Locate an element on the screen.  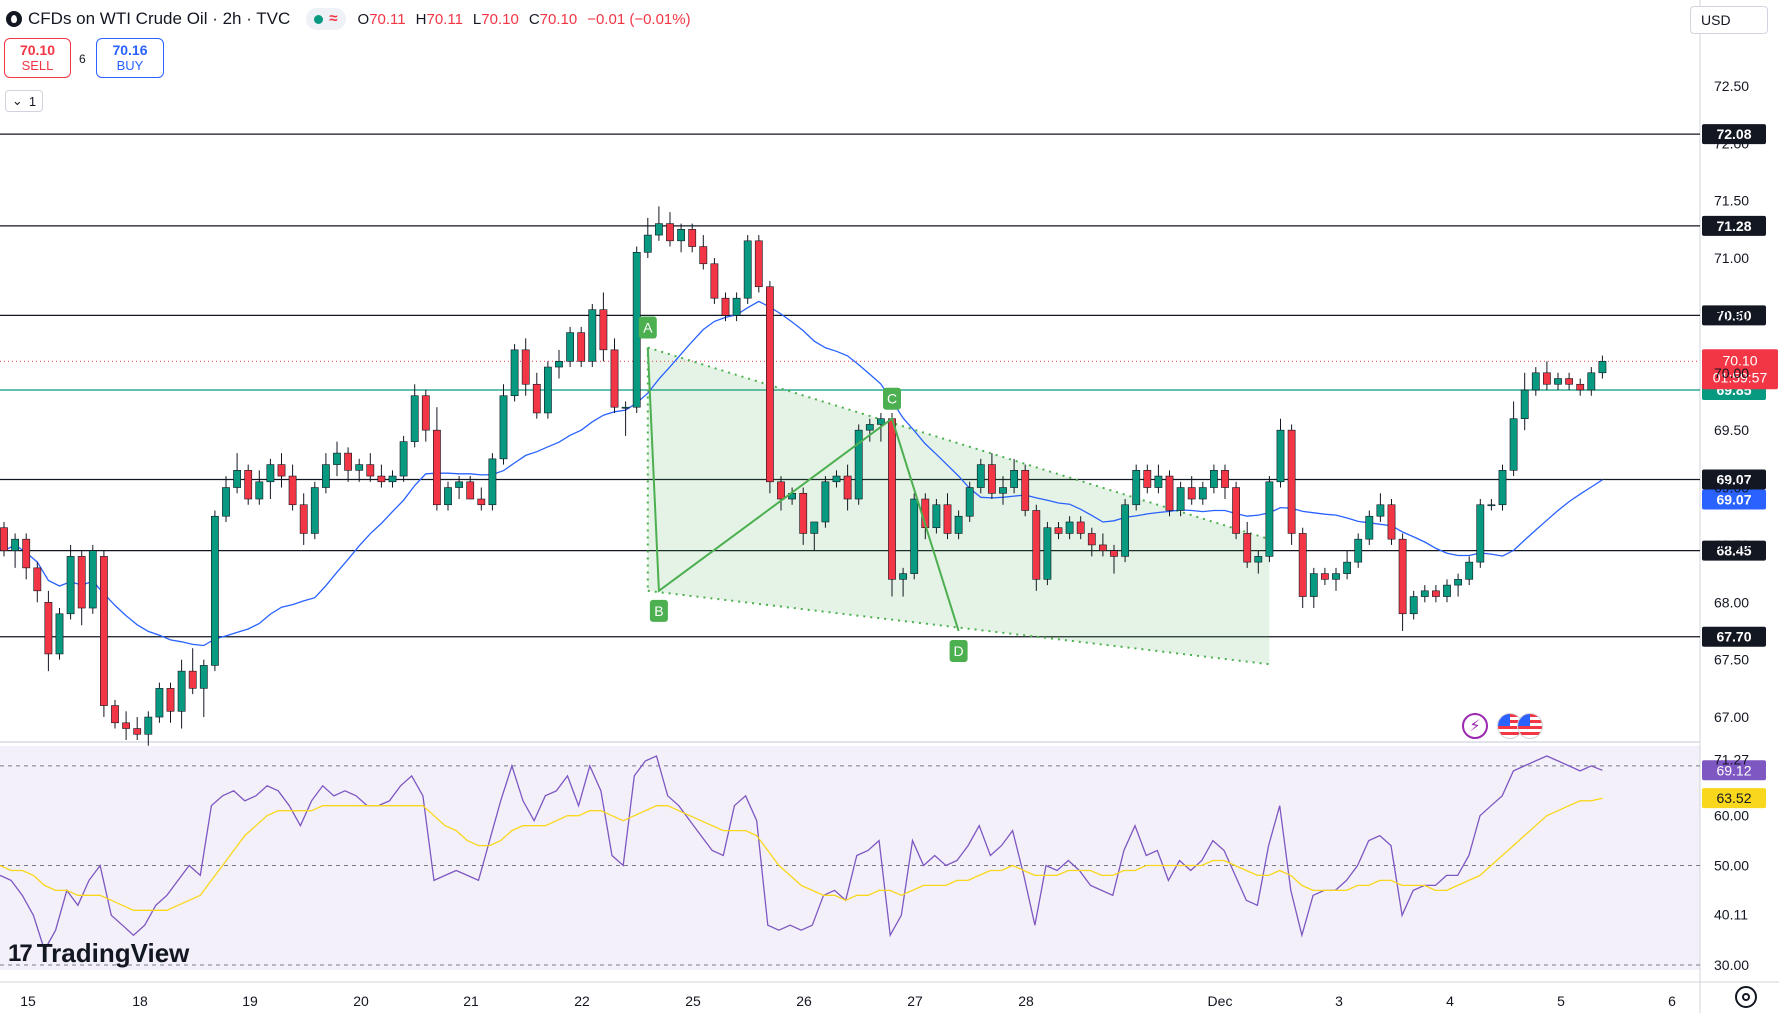
time-tick-label: 28 is located at coordinates (1026, 1001).